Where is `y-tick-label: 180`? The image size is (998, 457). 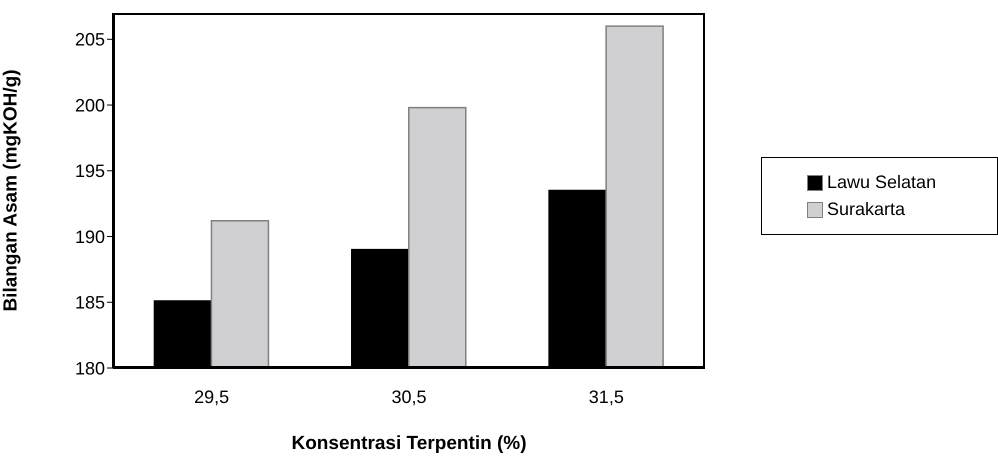
y-tick-label: 180 is located at coordinates (89, 368).